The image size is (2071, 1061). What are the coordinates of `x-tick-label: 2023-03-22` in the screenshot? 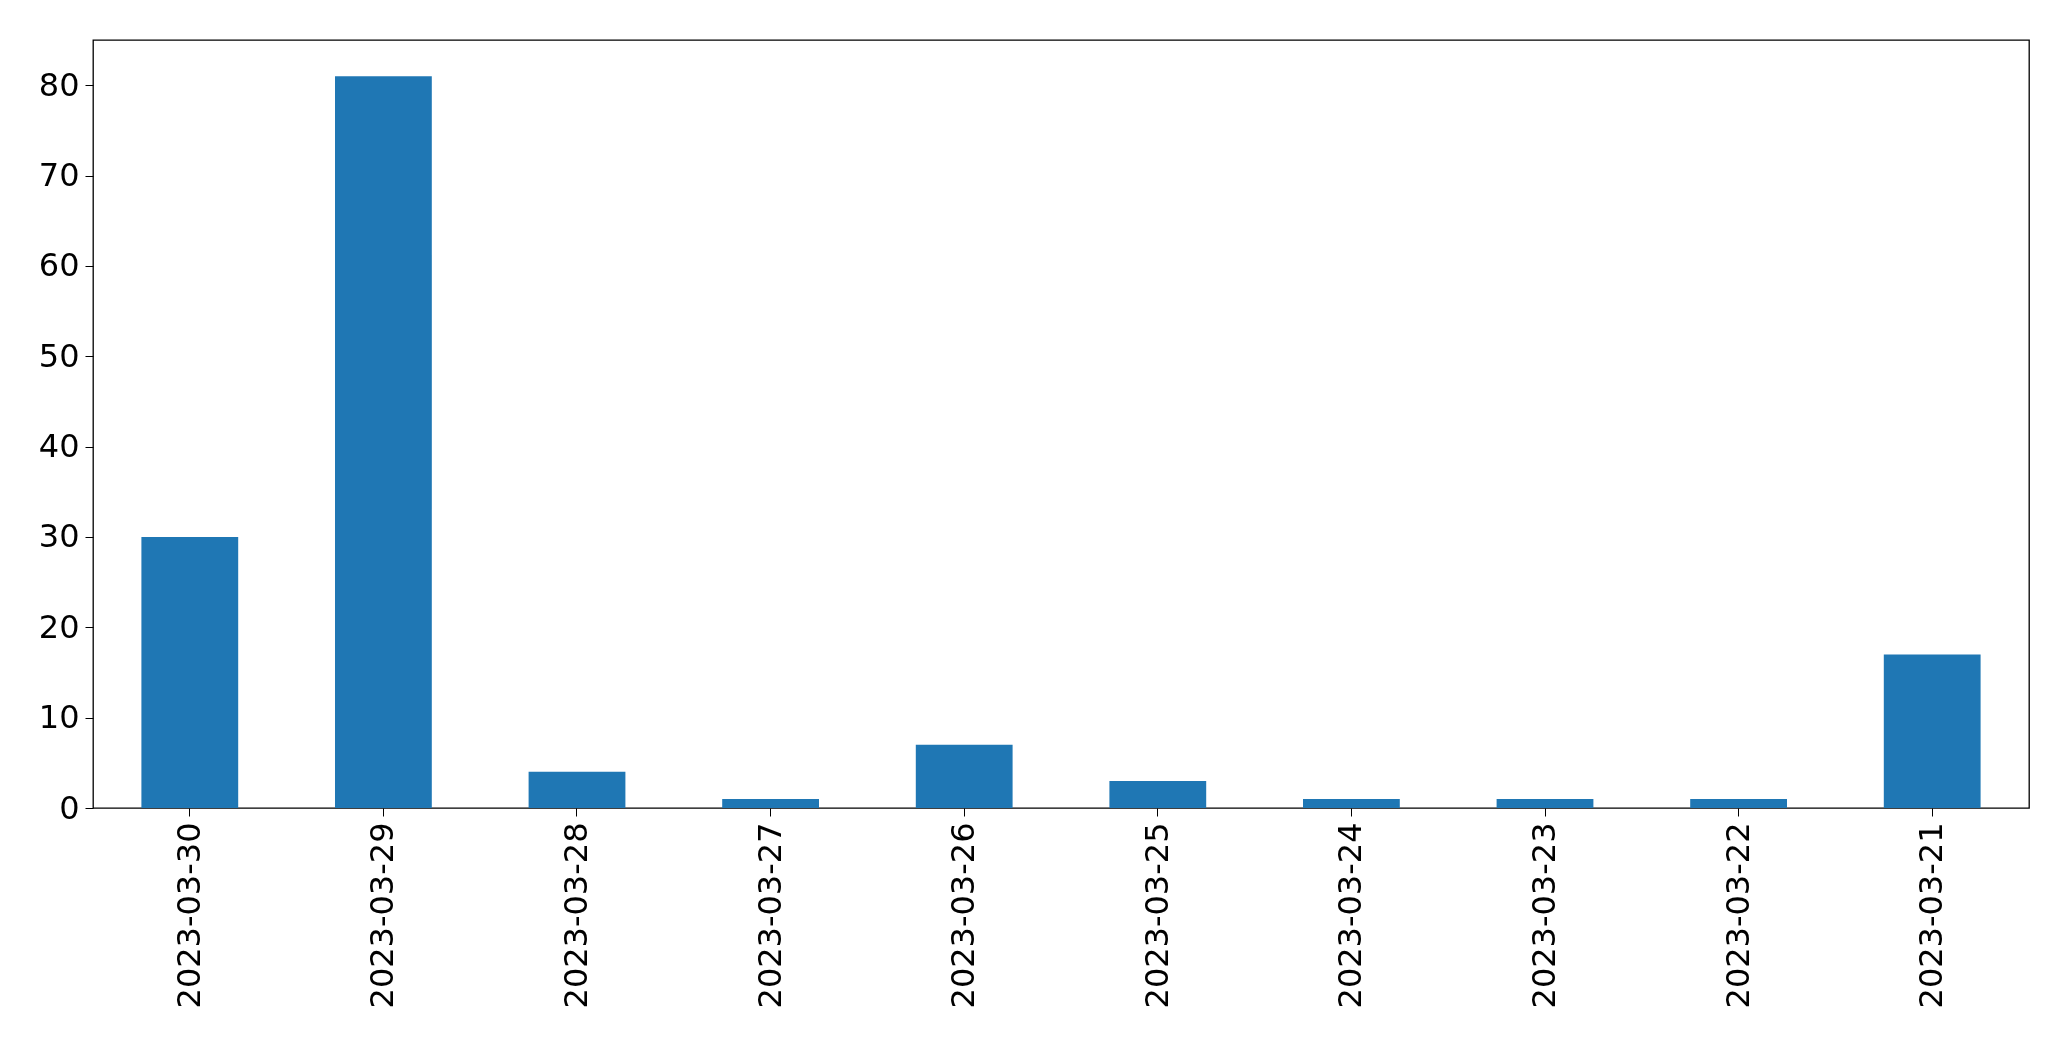 It's located at (1737, 915).